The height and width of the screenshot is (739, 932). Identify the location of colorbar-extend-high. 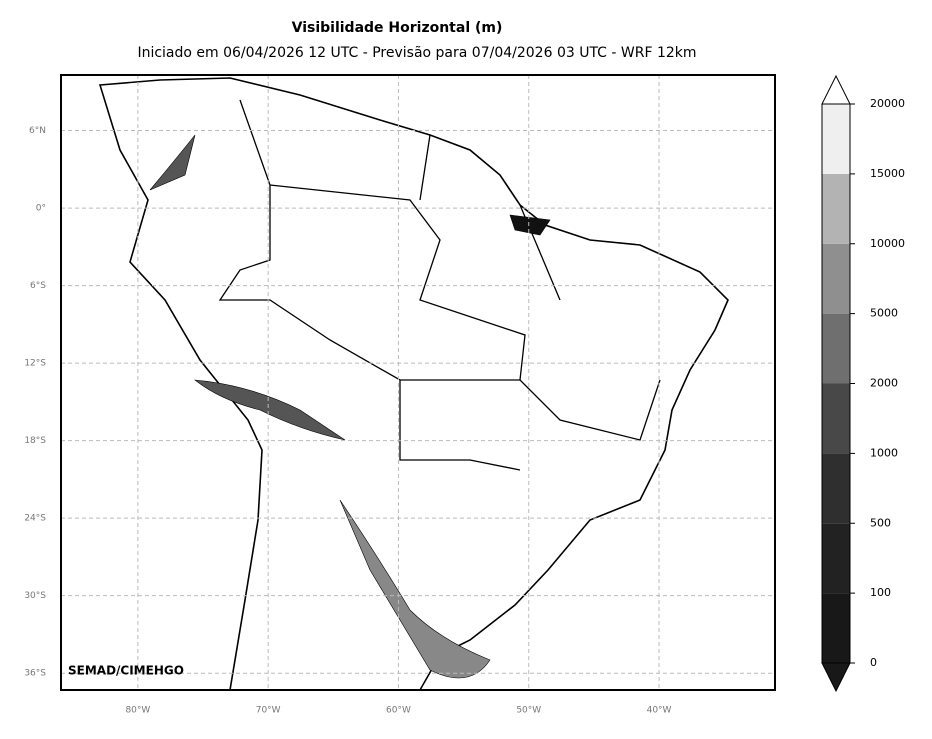
(836, 89).